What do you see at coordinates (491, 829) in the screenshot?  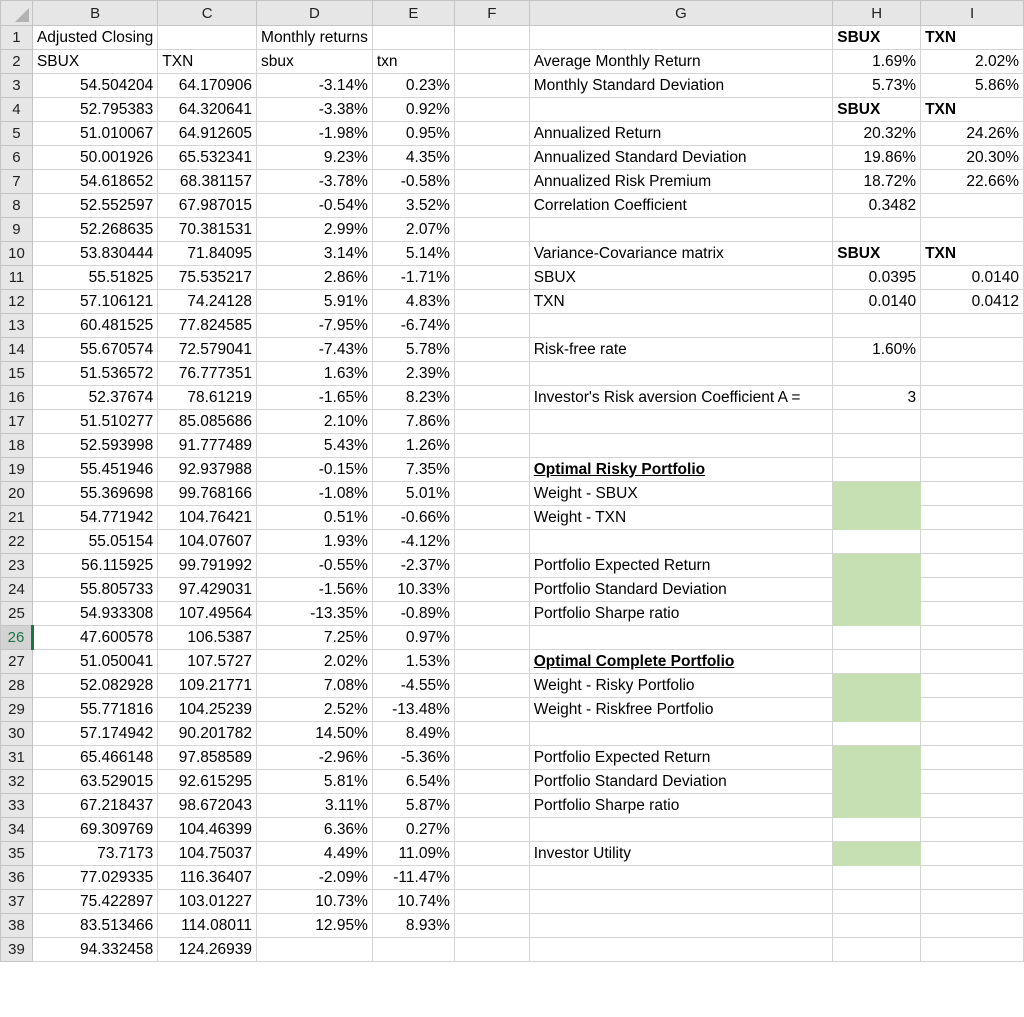 I see `cell-F34` at bounding box center [491, 829].